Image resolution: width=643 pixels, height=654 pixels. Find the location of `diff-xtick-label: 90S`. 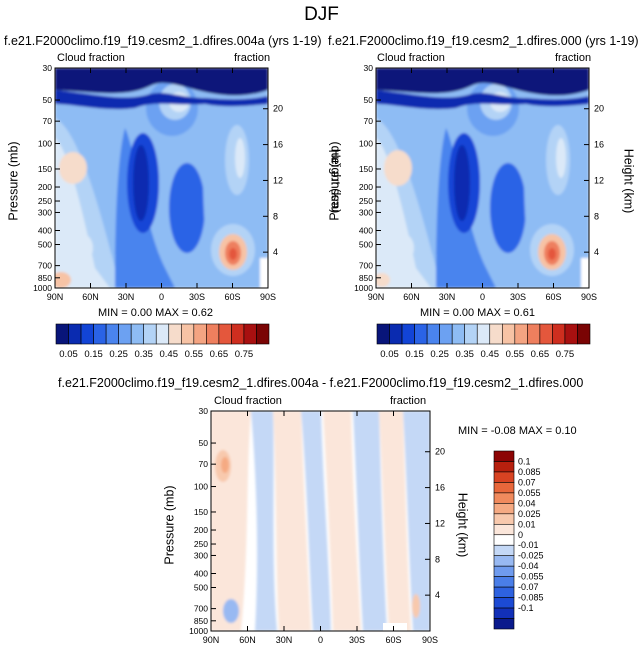

diff-xtick-label: 90S is located at coordinates (430, 640).